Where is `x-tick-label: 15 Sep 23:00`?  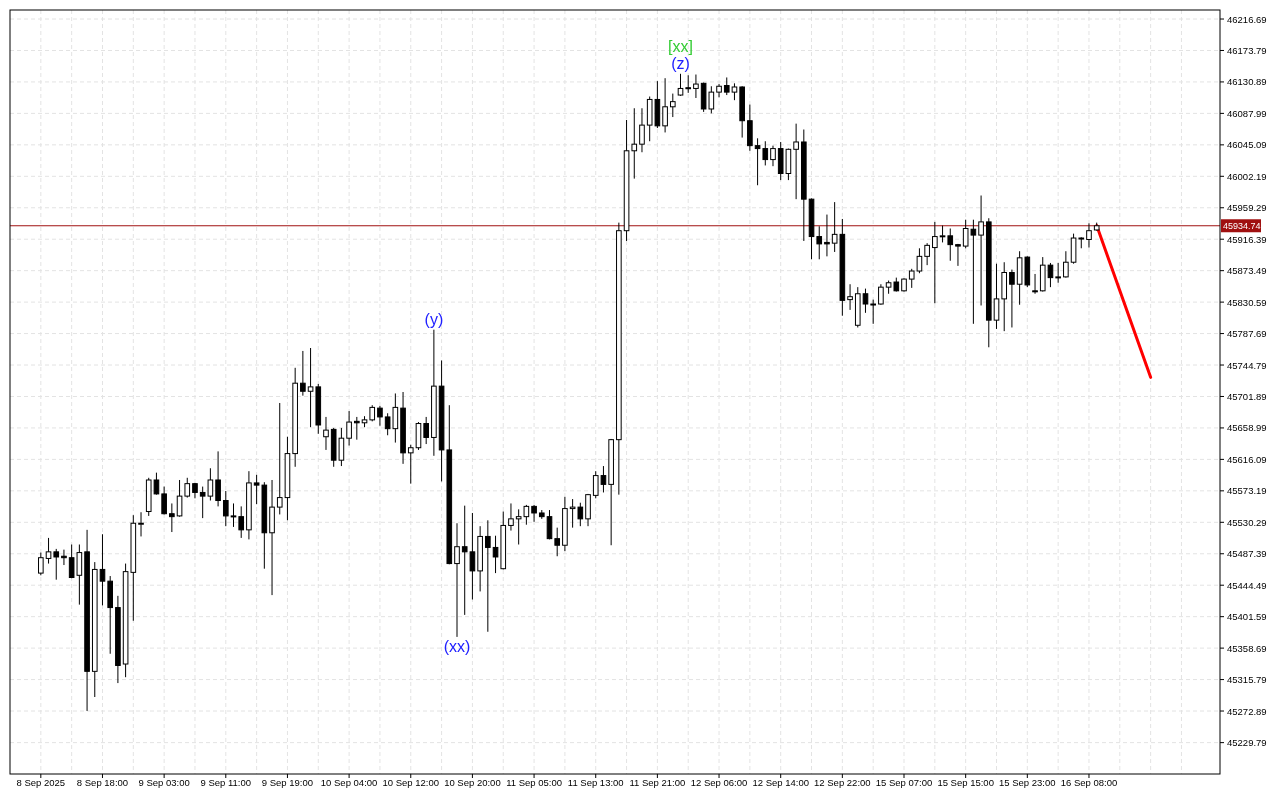
x-tick-label: 15 Sep 23:00 is located at coordinates (1027, 782).